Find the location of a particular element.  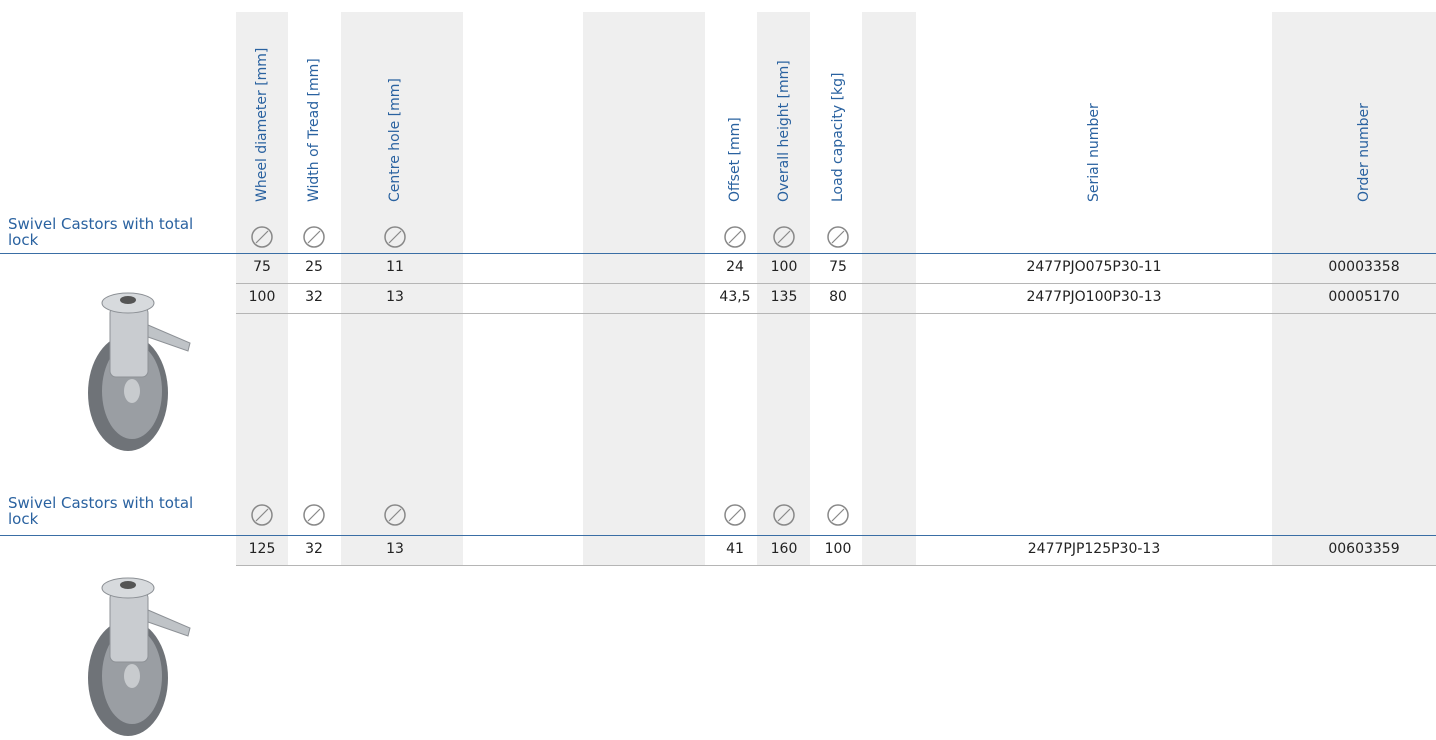

column-header: Overall height [mm] is located at coordinates (784, 131).